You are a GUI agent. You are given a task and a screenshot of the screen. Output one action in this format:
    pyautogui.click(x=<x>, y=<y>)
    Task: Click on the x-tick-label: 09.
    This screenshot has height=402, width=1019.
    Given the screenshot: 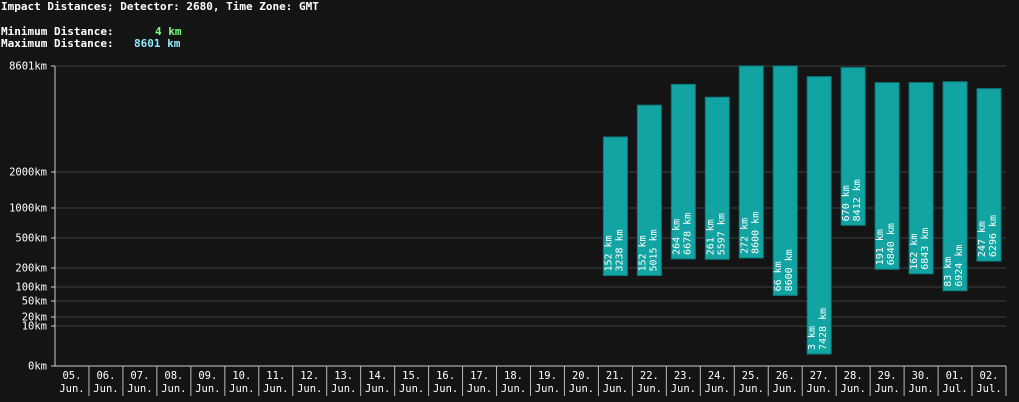 What is the action you would take?
    pyautogui.click(x=207, y=376)
    